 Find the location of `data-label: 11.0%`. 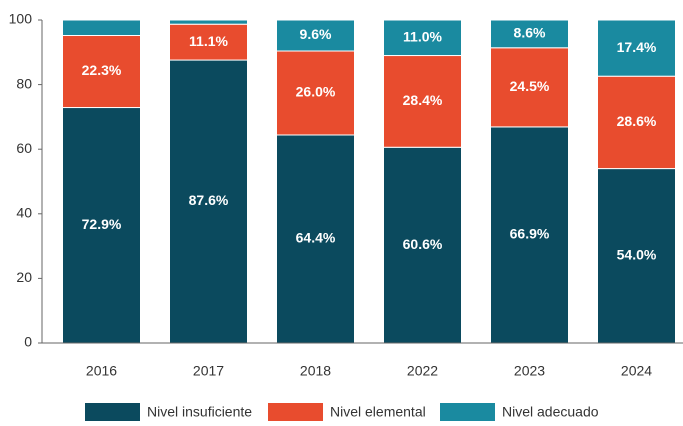

data-label: 11.0% is located at coordinates (422, 36).